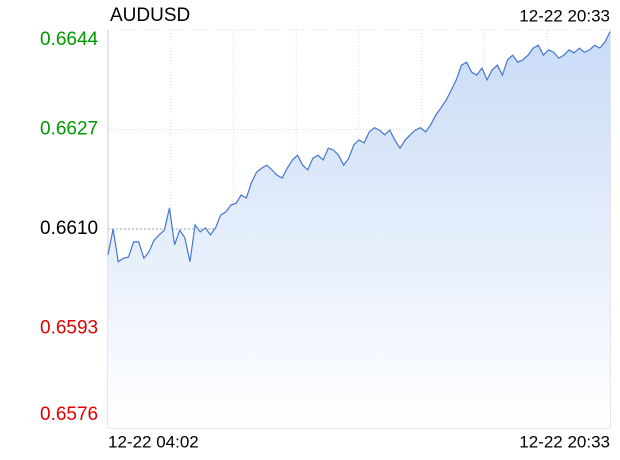 This screenshot has height=460, width=620. I want to click on y-tick-label: 0.6610, so click(69, 228).